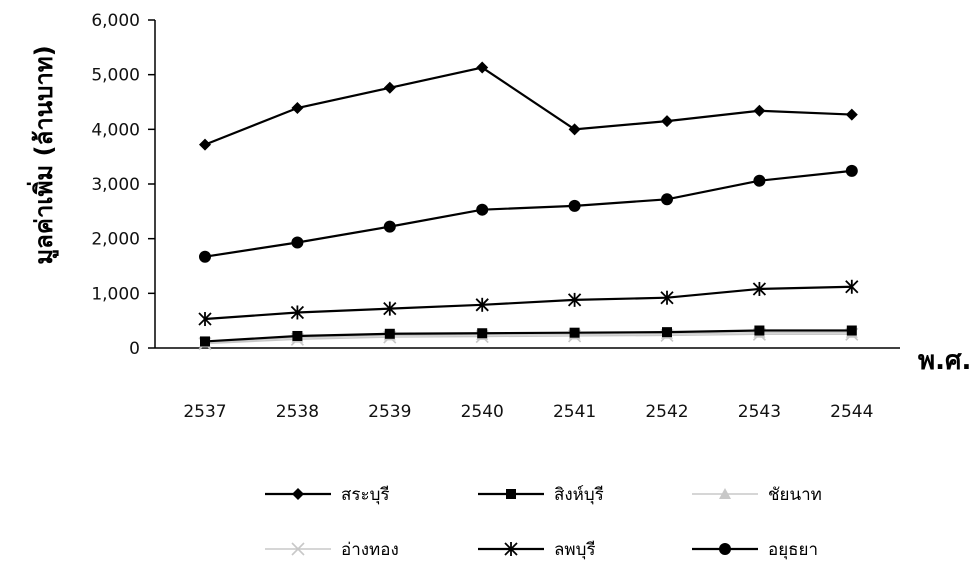 Image resolution: width=975 pixels, height=566 pixels. I want to click on legend-item: อยุธยา, so click(755, 550).